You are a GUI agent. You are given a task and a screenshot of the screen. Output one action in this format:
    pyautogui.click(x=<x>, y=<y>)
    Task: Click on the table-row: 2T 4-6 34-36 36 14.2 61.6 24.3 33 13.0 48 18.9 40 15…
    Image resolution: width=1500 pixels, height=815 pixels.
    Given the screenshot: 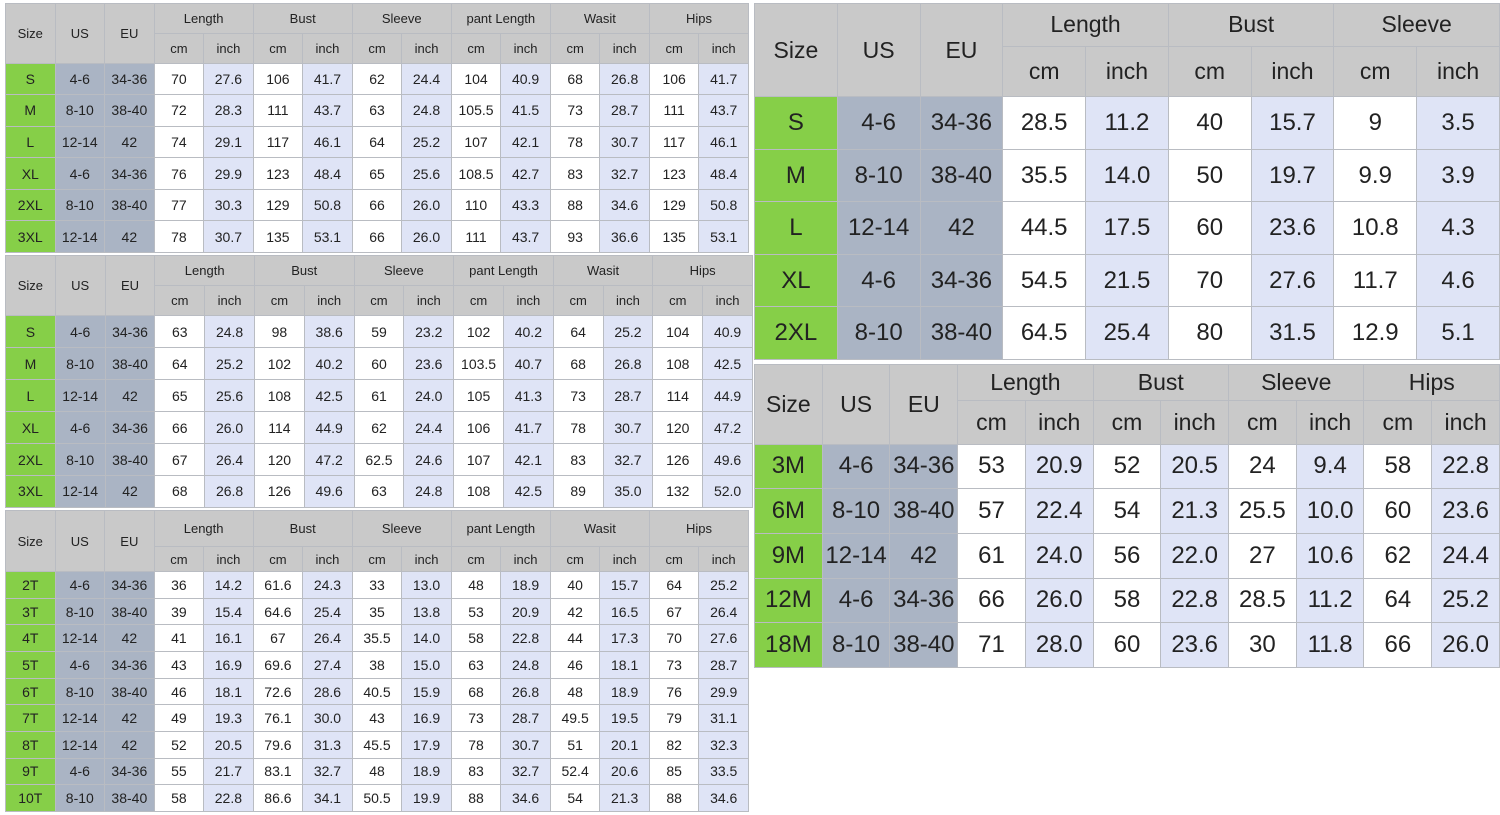 What is the action you would take?
    pyautogui.click(x=377, y=585)
    